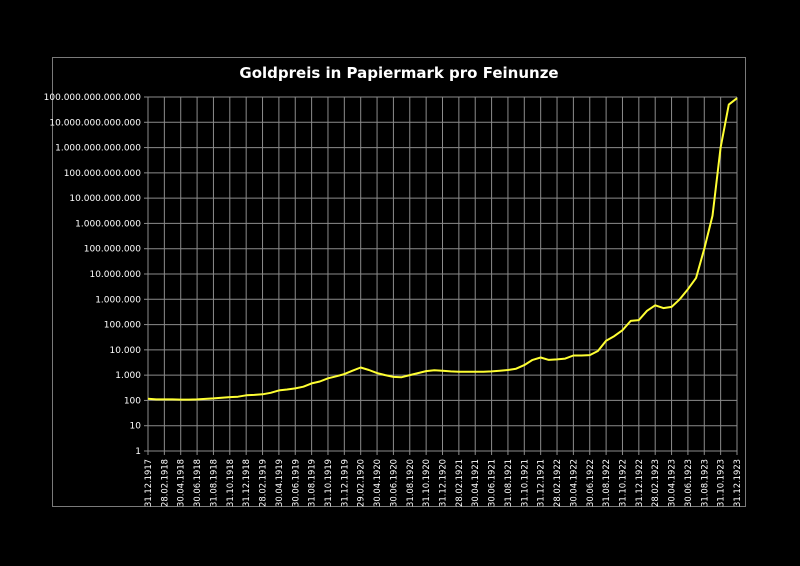 Image resolution: width=800 pixels, height=566 pixels. What do you see at coordinates (138, 452) in the screenshot?
I see `y-tick-label: 1` at bounding box center [138, 452].